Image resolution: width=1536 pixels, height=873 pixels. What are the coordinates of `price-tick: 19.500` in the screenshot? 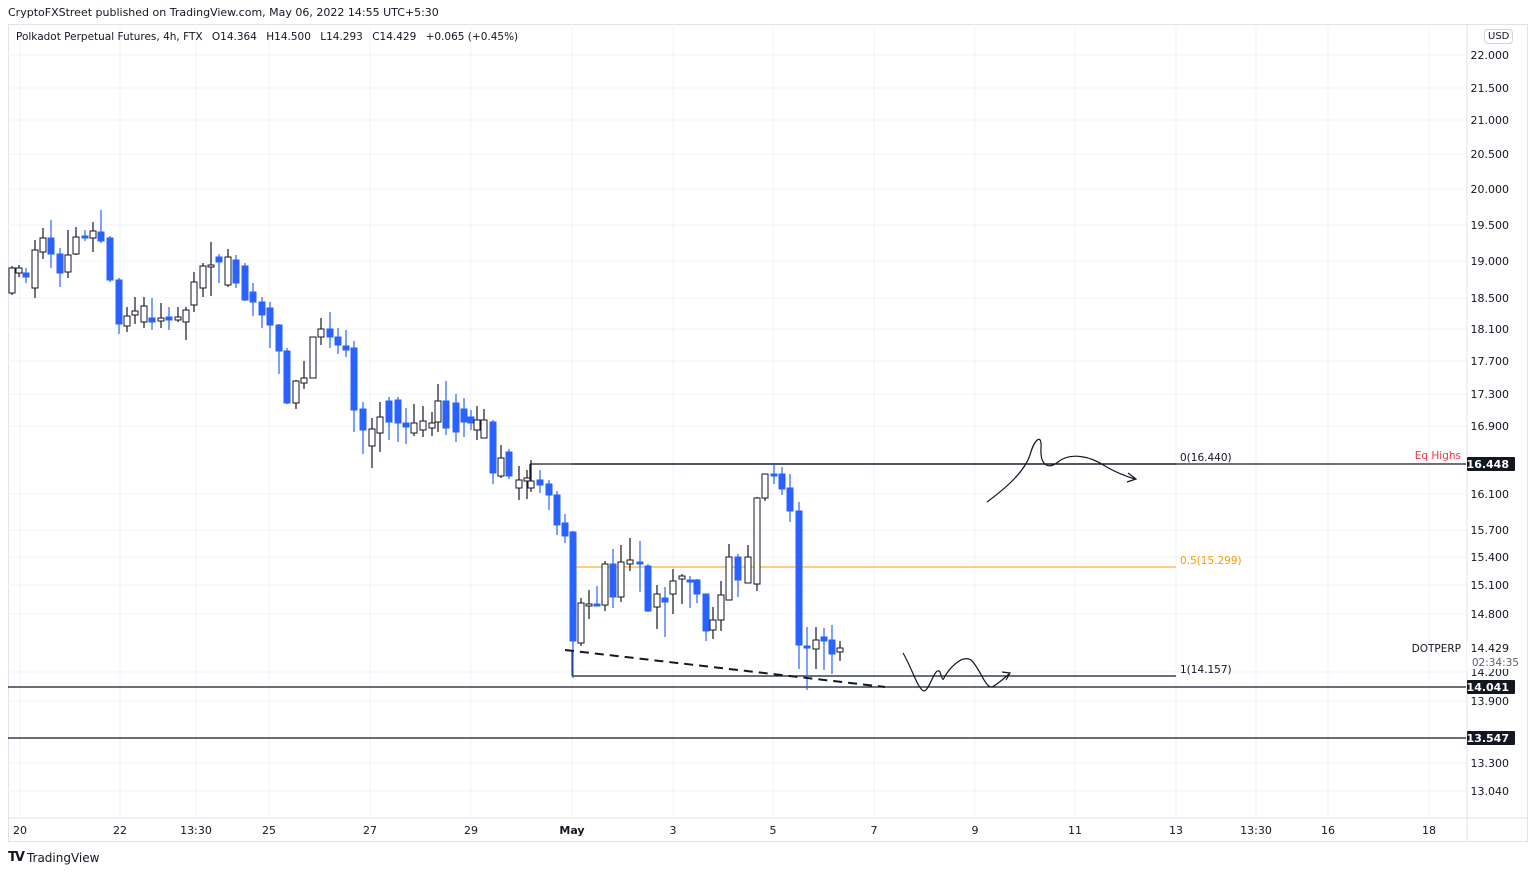 It's located at (1490, 225).